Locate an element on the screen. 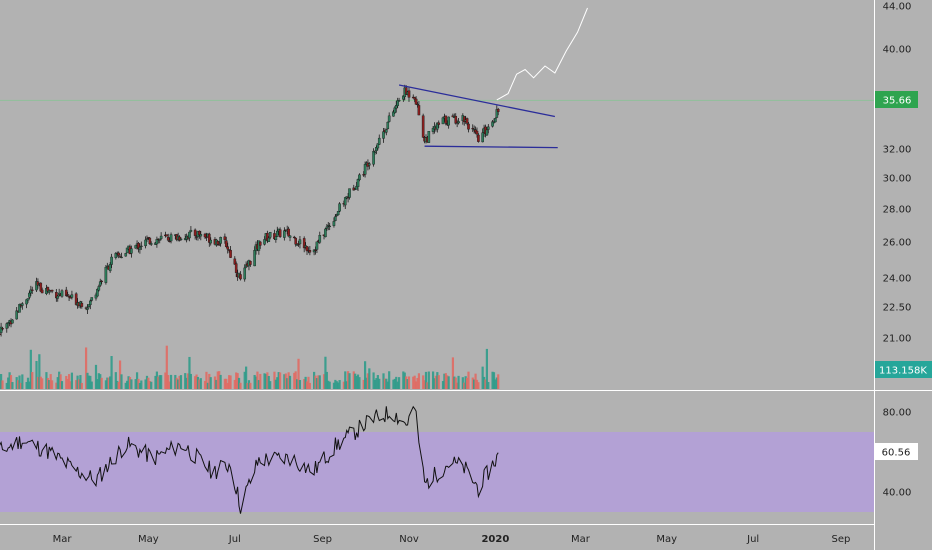 This screenshot has height=550, width=932. time-axis: Mar May Jul Sep Nov 2020 Mar May Jul Sep is located at coordinates (452, 539).